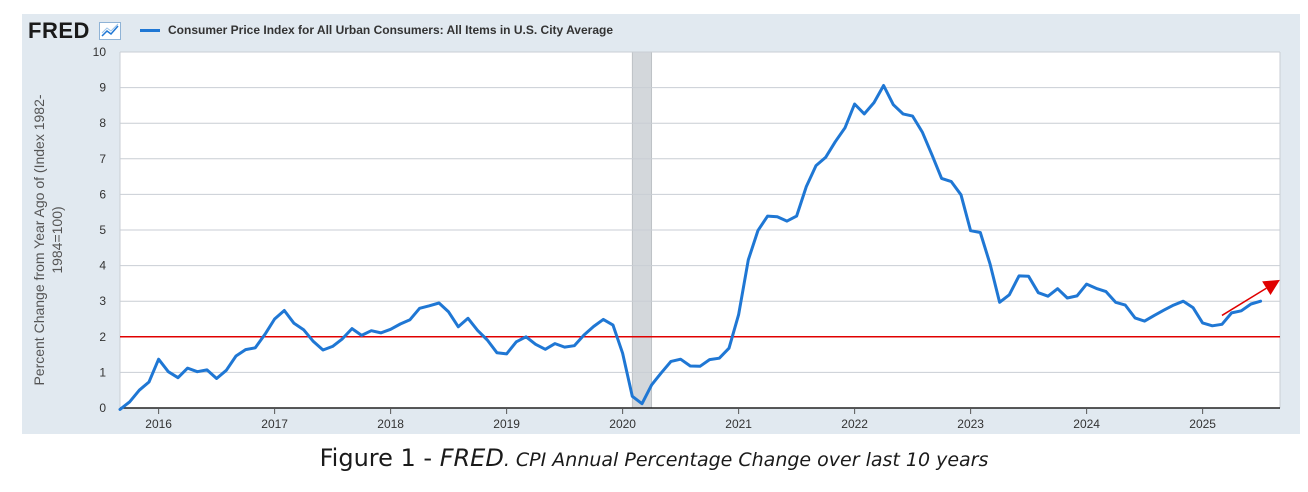  Describe the element at coordinates (506, 424) in the screenshot. I see `x-tick-label: 2019` at that location.